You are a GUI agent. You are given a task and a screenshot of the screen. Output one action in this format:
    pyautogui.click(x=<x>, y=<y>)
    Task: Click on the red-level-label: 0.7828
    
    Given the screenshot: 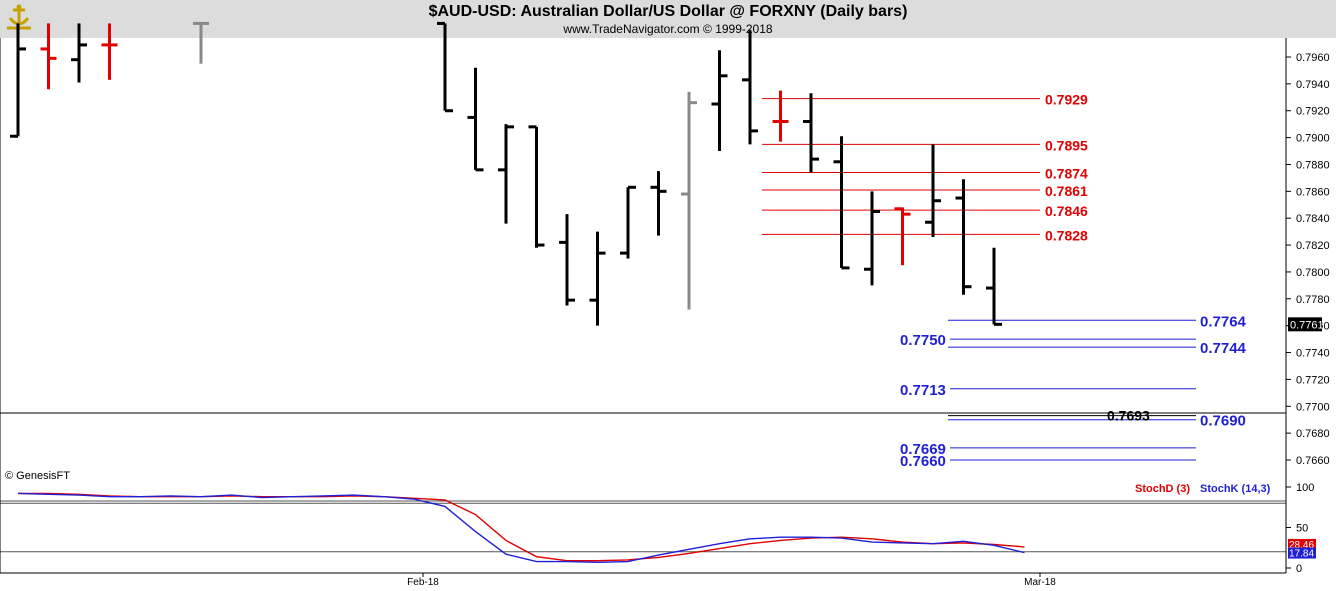 What is the action you would take?
    pyautogui.click(x=1066, y=235)
    